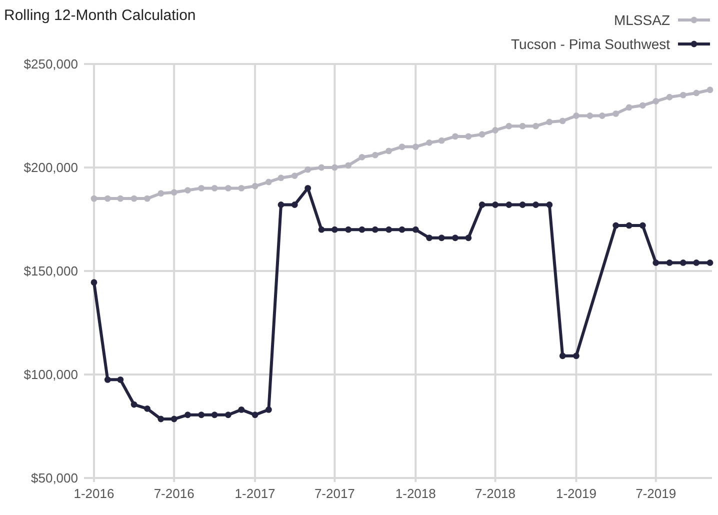 The width and height of the screenshot is (718, 515). I want to click on x-tick-label: 7-2019, so click(656, 493).